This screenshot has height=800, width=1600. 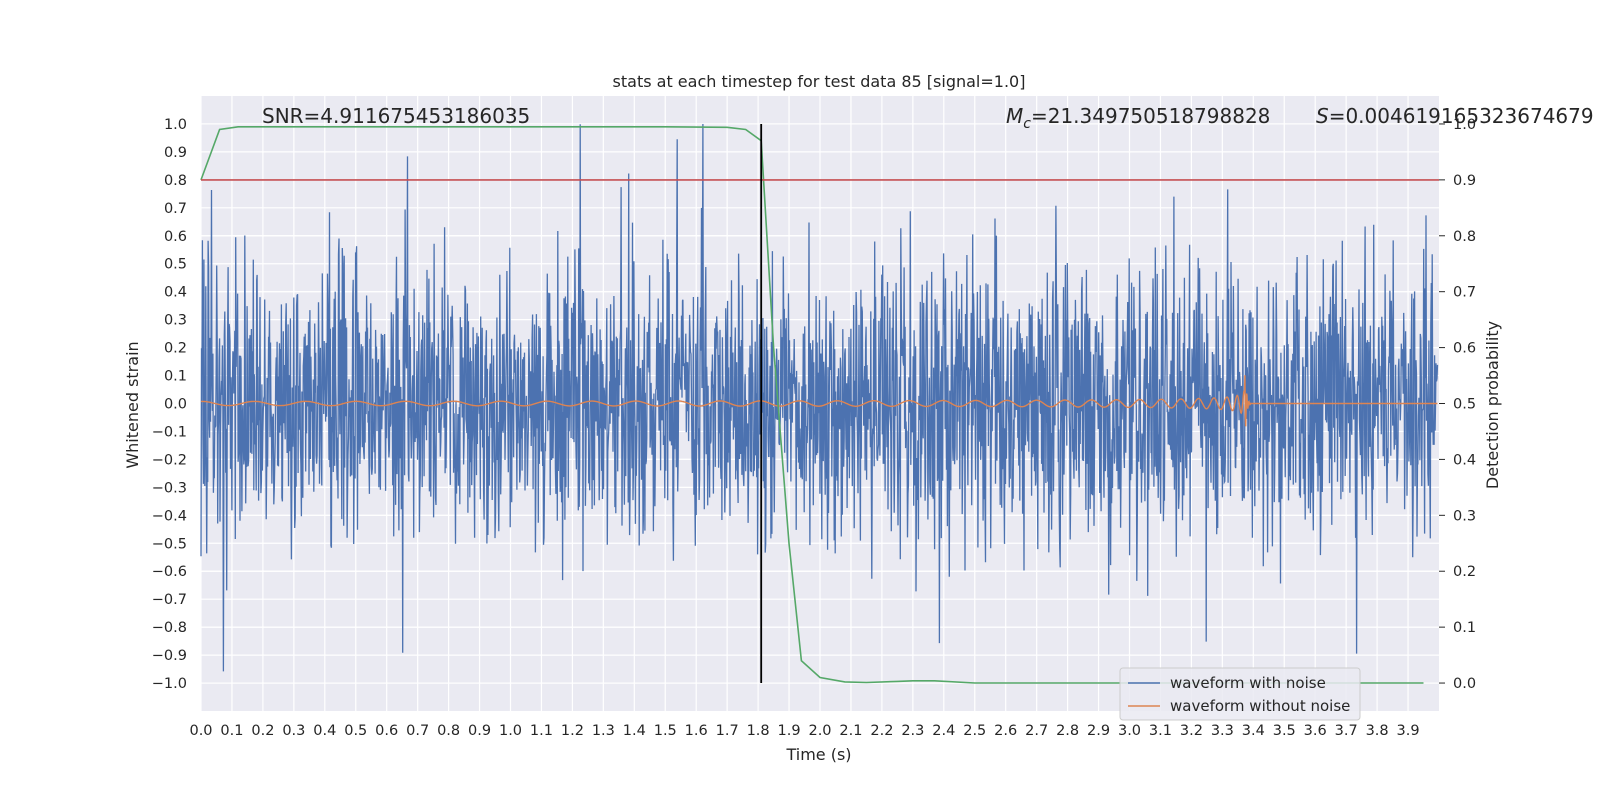 What do you see at coordinates (1464, 349) in the screenshot?
I see `y2-tick-label: 0.6` at bounding box center [1464, 349].